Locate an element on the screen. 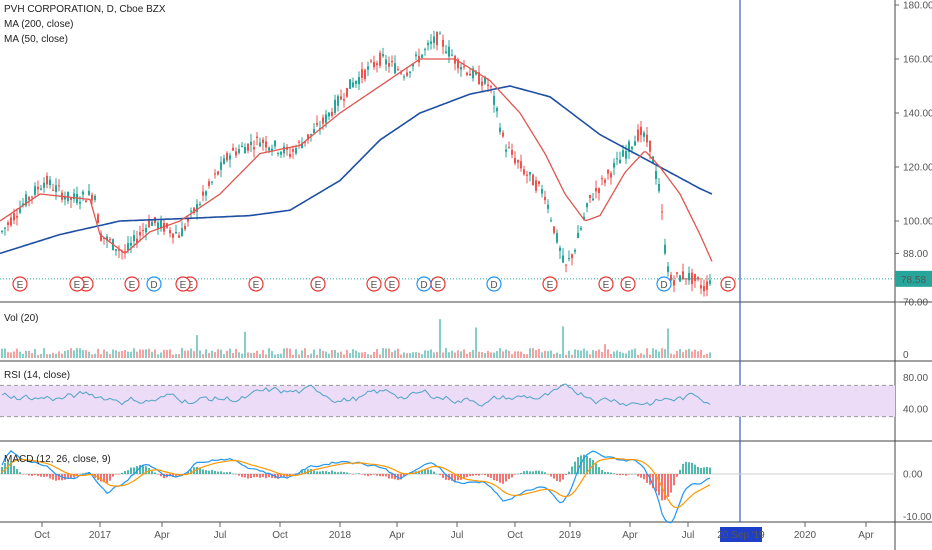 Image resolution: width=932 pixels, height=550 pixels. crosshair-date-box is located at coordinates (741, 534).